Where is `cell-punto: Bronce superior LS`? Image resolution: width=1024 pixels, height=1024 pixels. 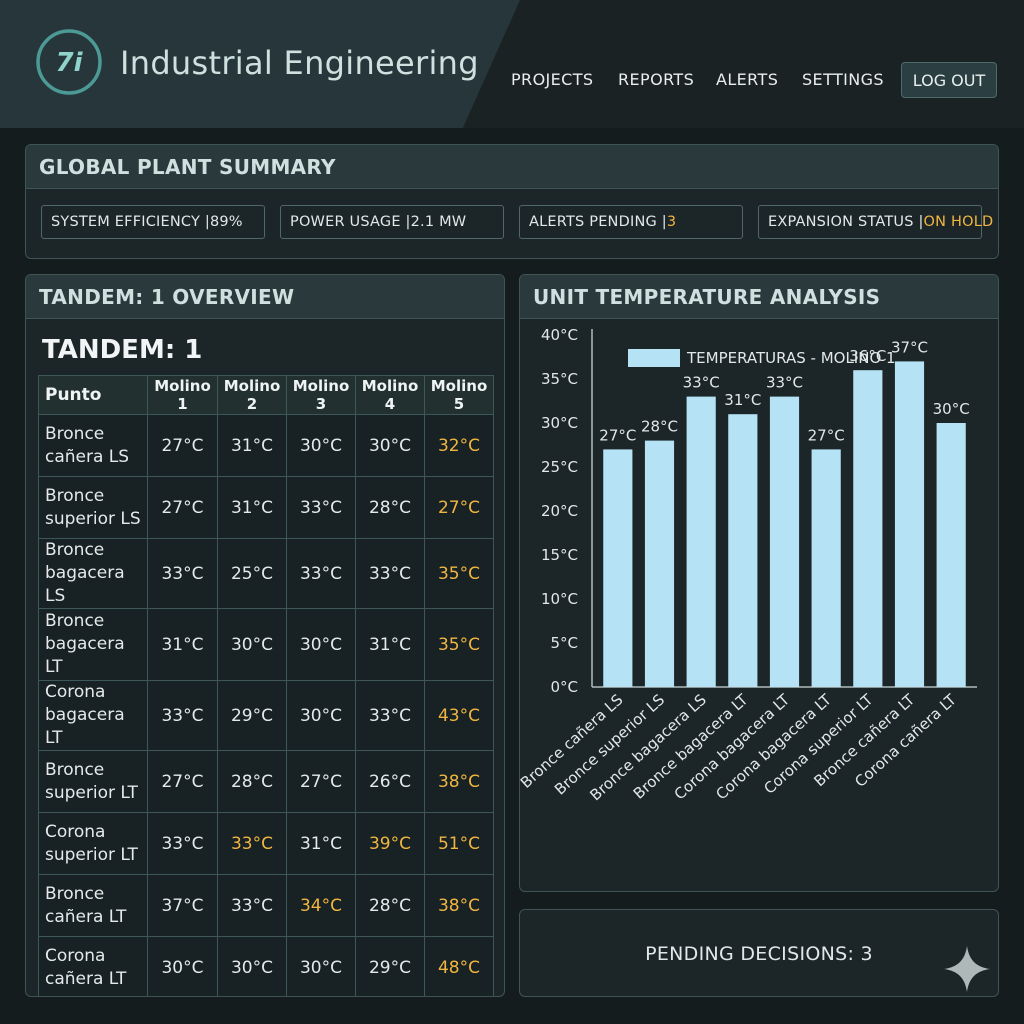 cell-punto: Bronce superior LS is located at coordinates (93, 507).